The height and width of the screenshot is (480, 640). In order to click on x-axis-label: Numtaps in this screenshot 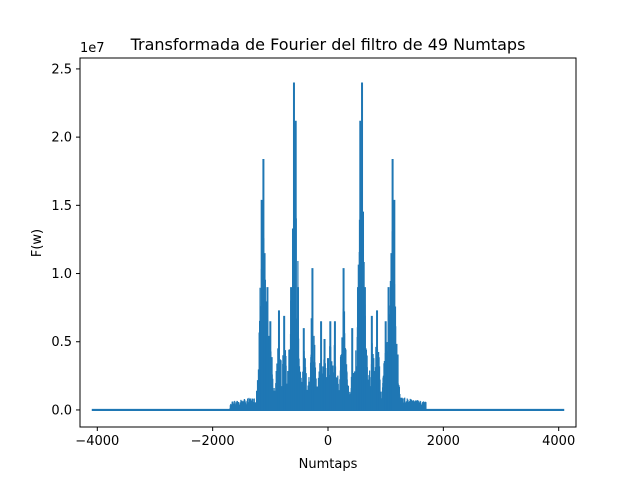, I will do `click(328, 464)`.